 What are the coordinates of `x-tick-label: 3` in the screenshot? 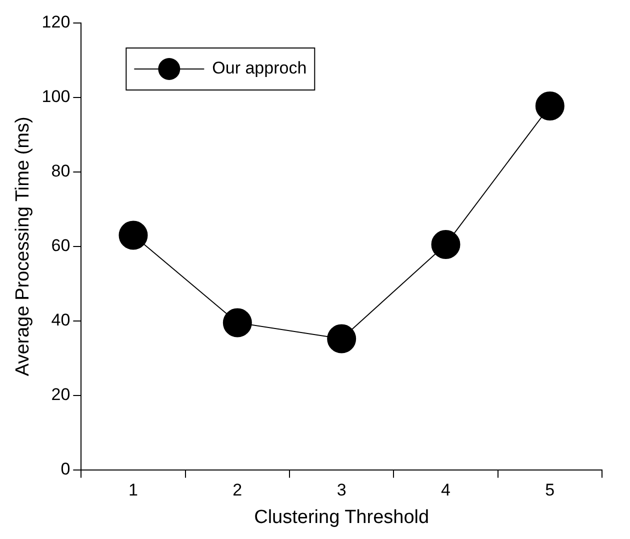 It's located at (341, 490).